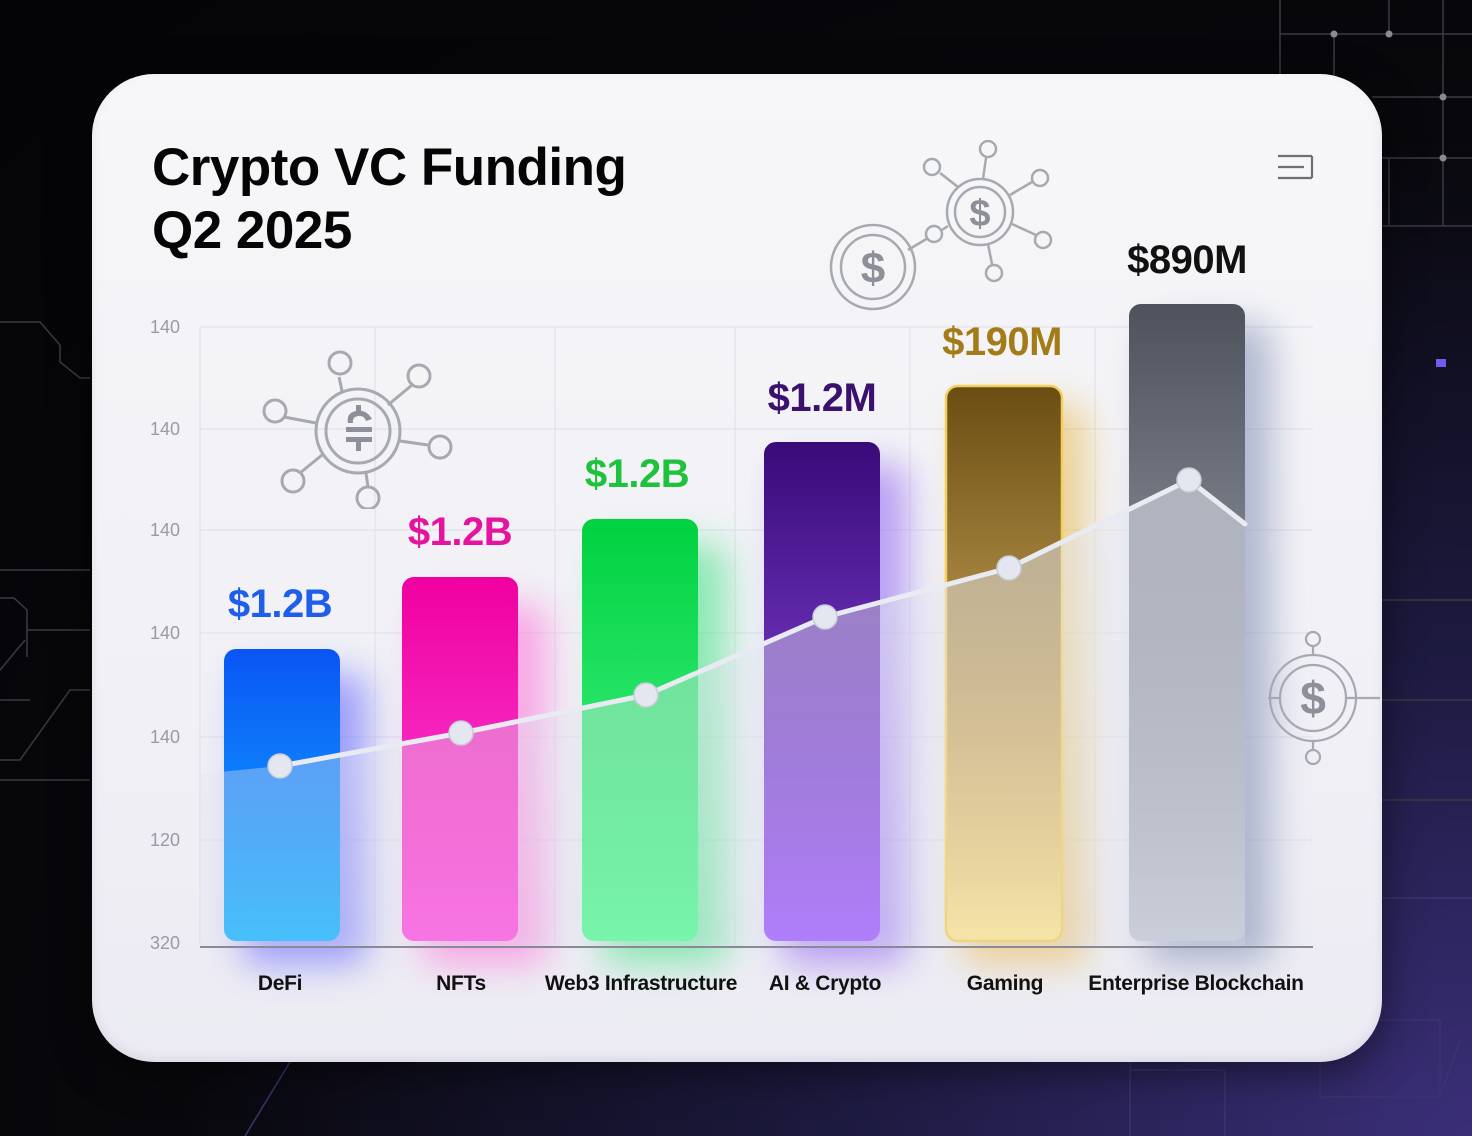 This screenshot has height=1136, width=1472. What do you see at coordinates (165, 840) in the screenshot?
I see `y-tick: 120` at bounding box center [165, 840].